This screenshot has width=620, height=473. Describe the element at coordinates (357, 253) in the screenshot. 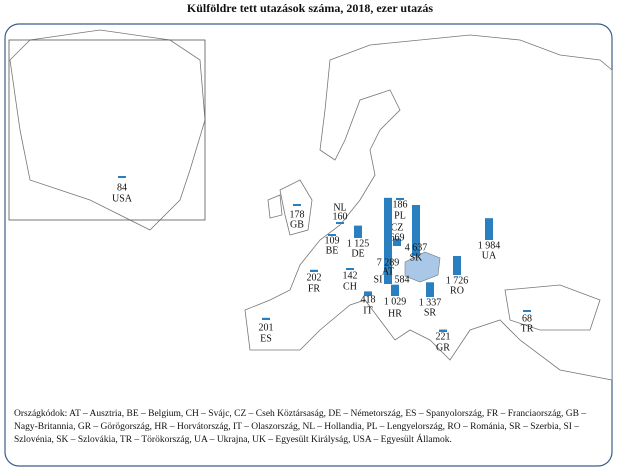

I see `country-code: DE` at that location.